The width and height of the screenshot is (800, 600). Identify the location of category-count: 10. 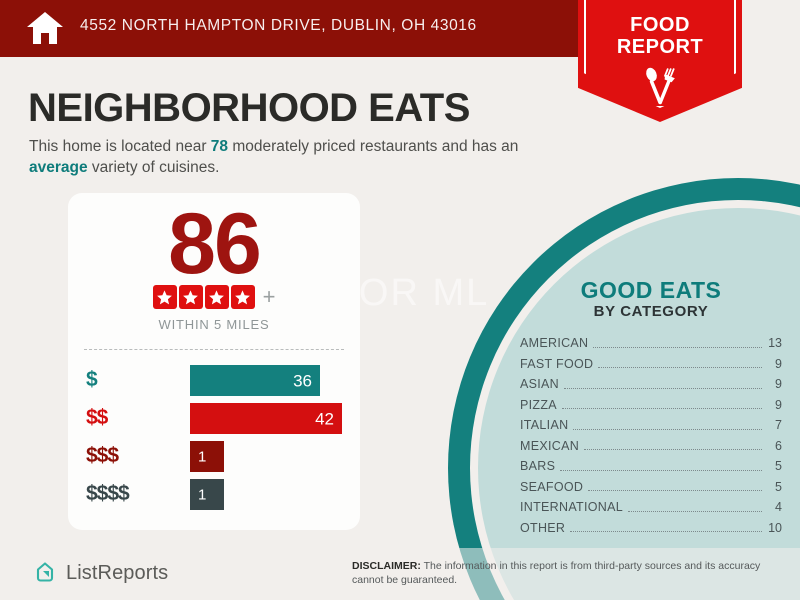
(775, 527).